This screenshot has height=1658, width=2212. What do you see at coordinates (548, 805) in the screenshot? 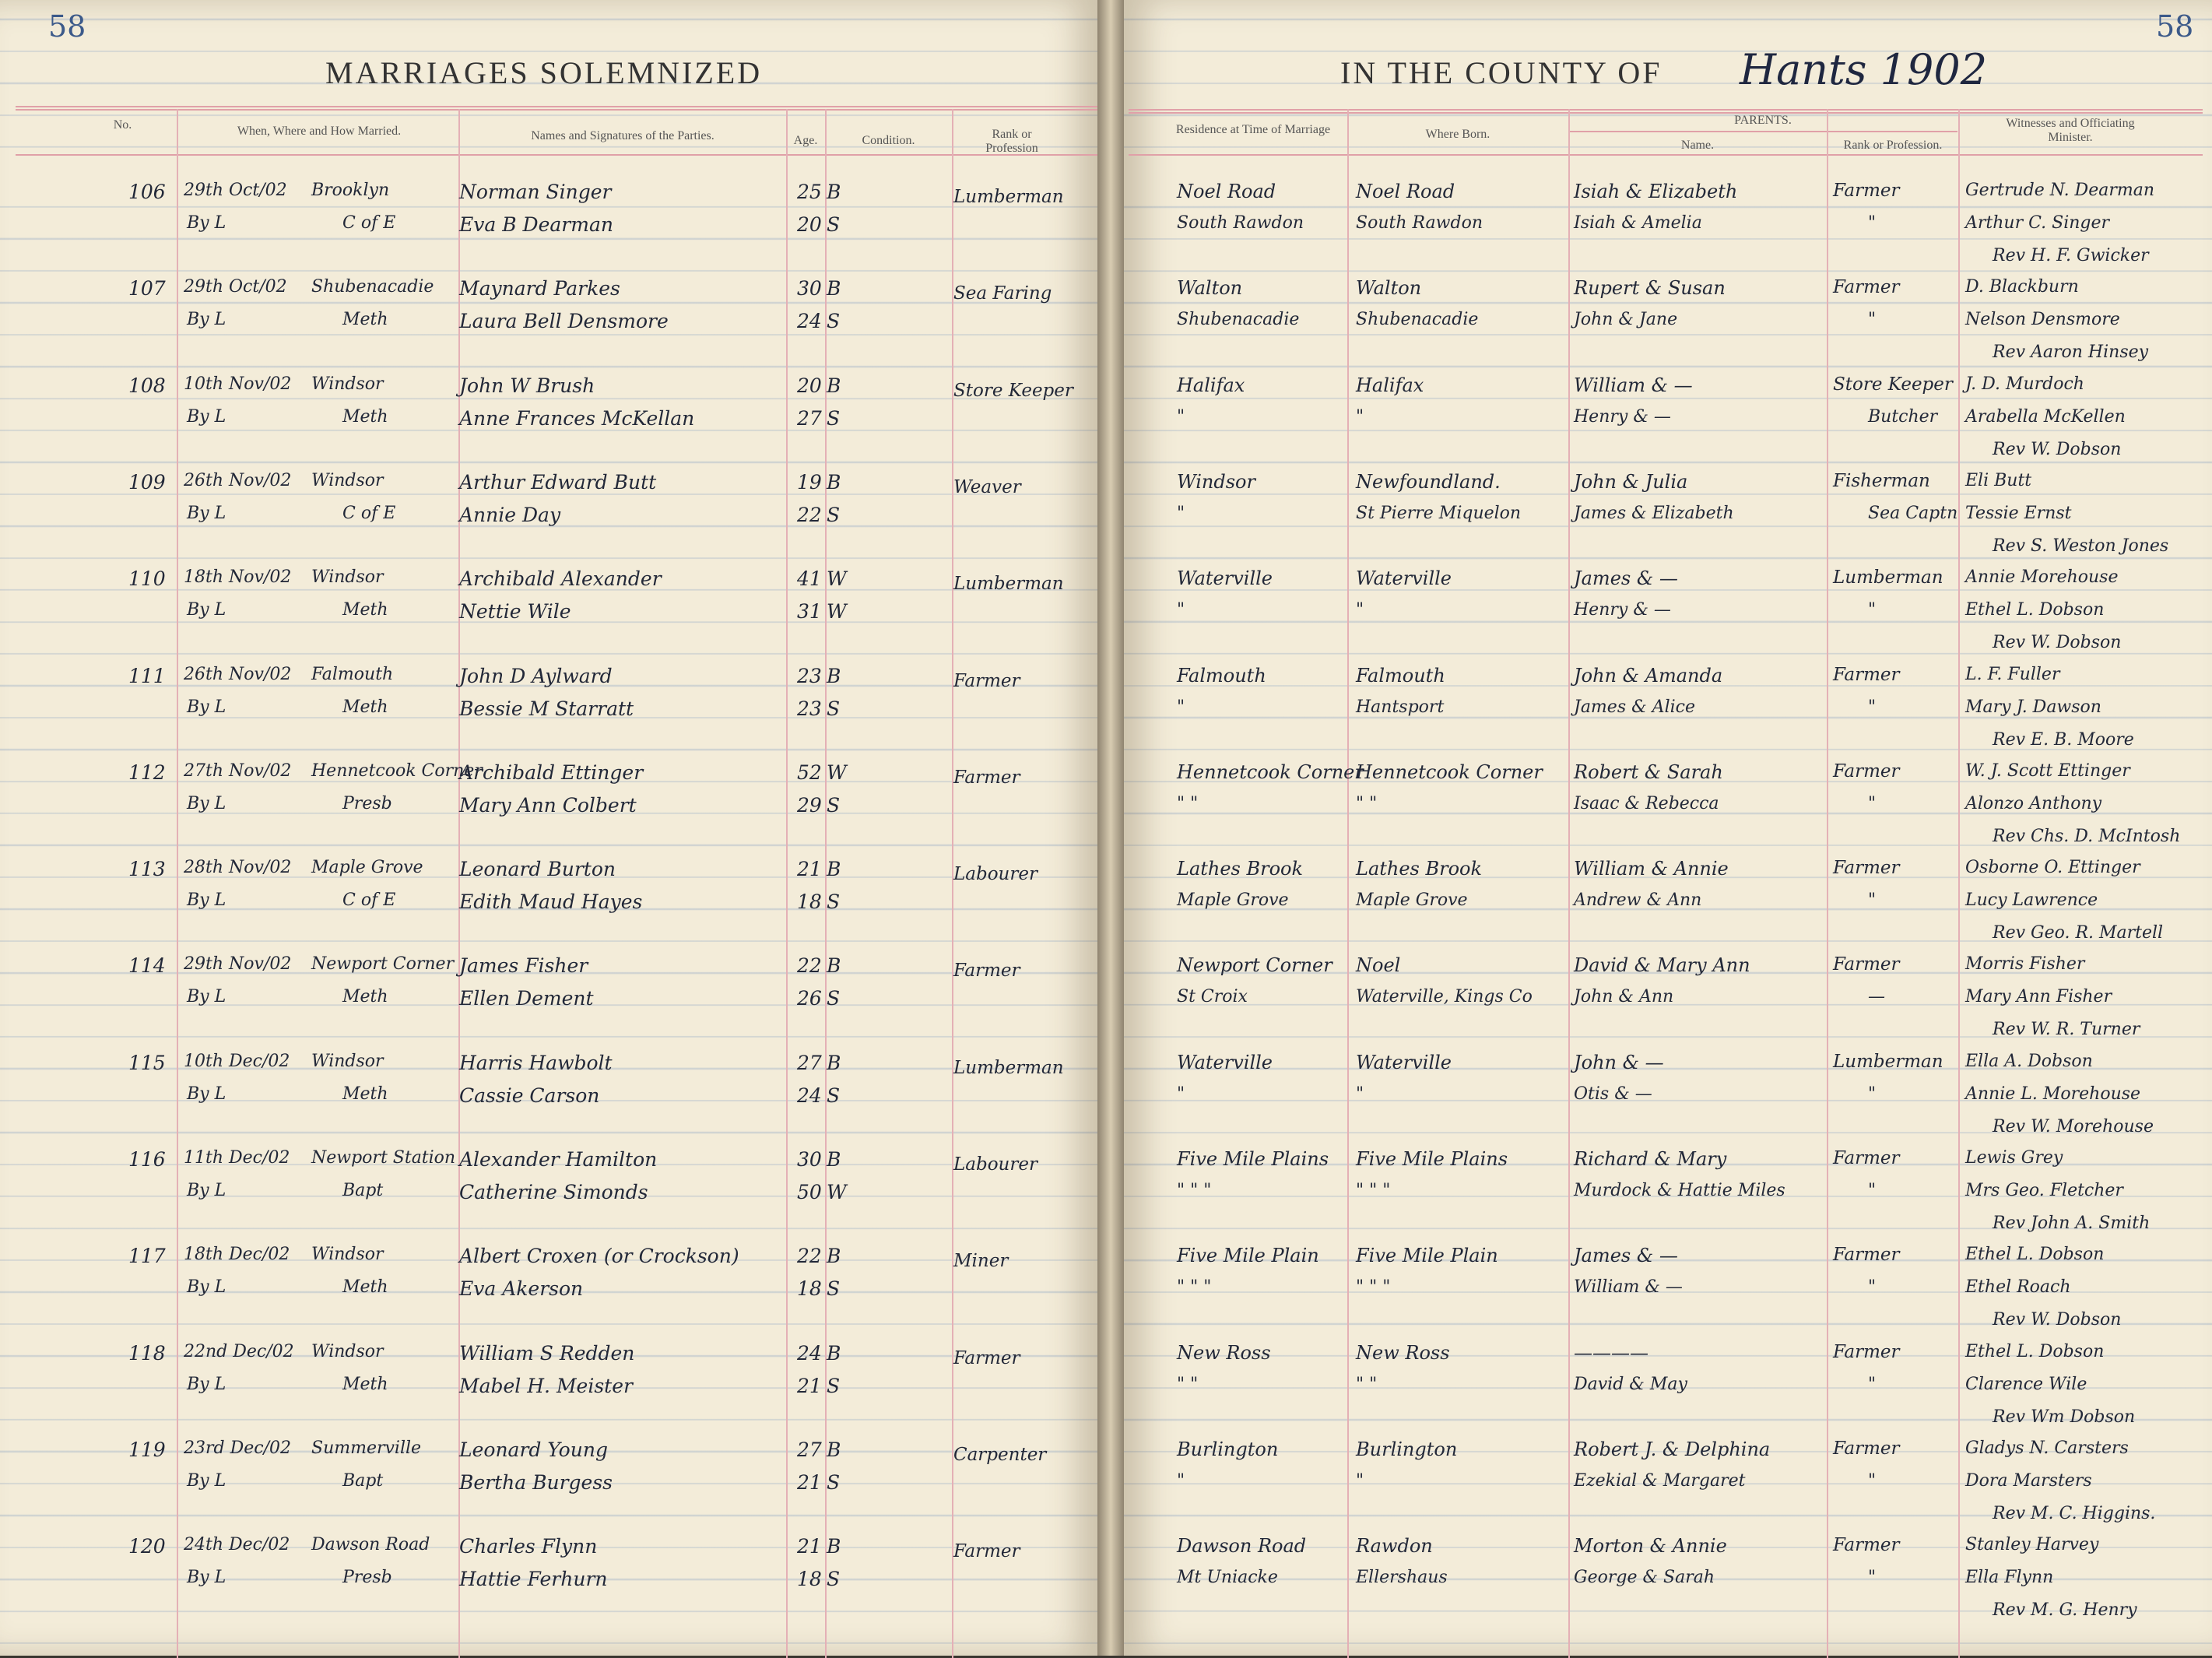
I see `bride-name: Mary Ann Colbert` at bounding box center [548, 805].